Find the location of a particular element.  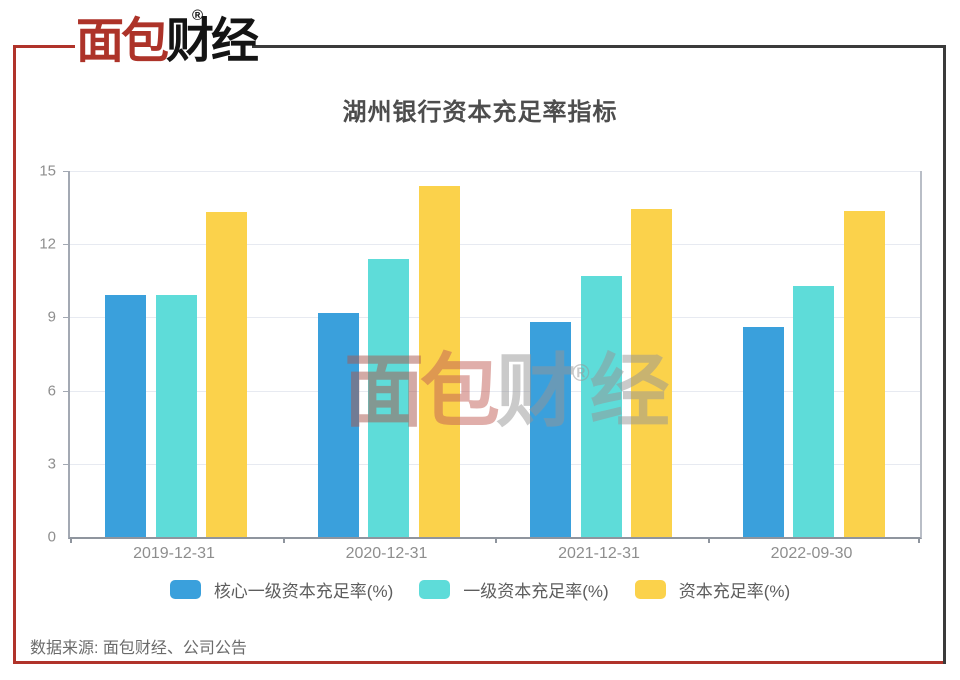

x-axis-label-2019-12-31: 2019-12-31 is located at coordinates (174, 553).